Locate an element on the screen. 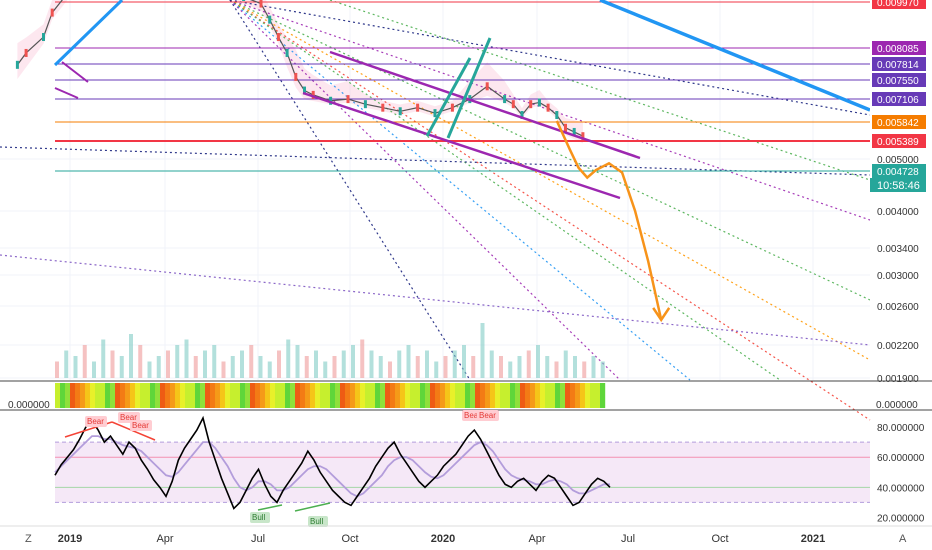 The width and height of the screenshot is (932, 550). bear-tag-0: Bear is located at coordinates (95, 421).